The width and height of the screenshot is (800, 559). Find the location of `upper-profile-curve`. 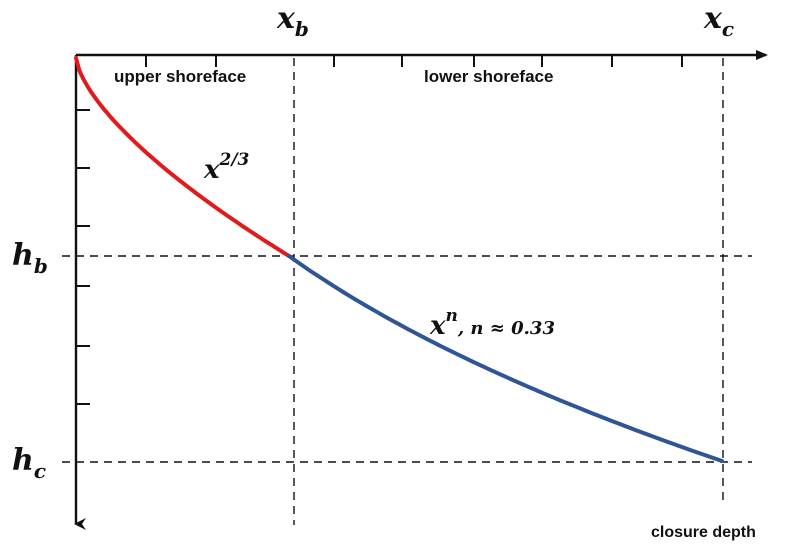

upper-profile-curve is located at coordinates (182, 157).